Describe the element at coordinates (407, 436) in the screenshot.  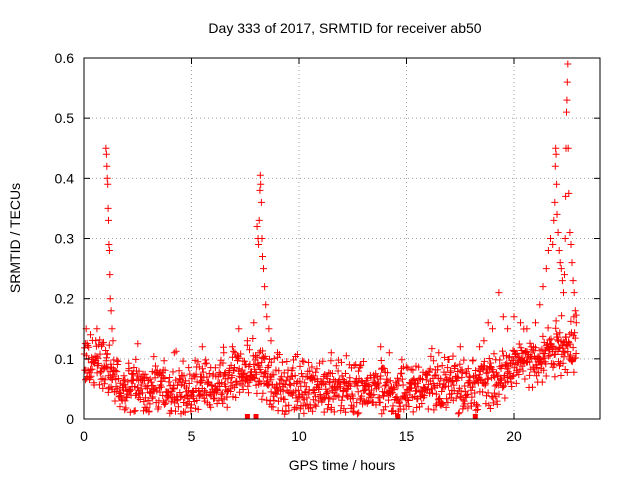
I see `x-tick-label: 15` at that location.